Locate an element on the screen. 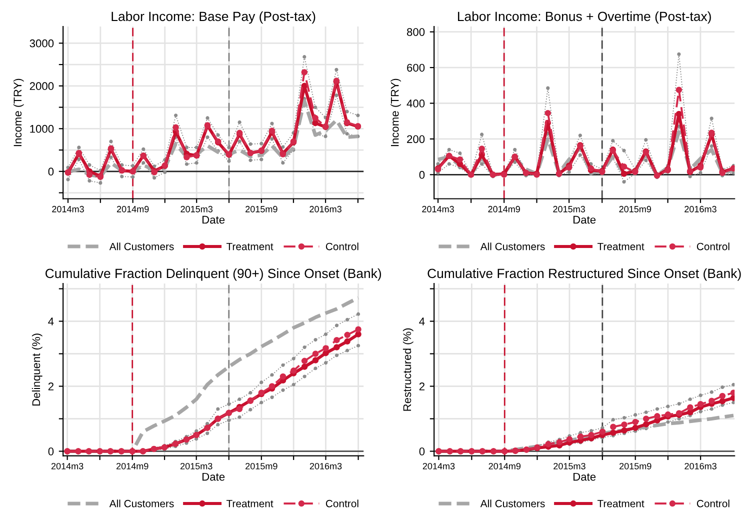 Image resolution: width=742 pixels, height=530 pixels. y-tick-label: 1000 is located at coordinates (42, 128).